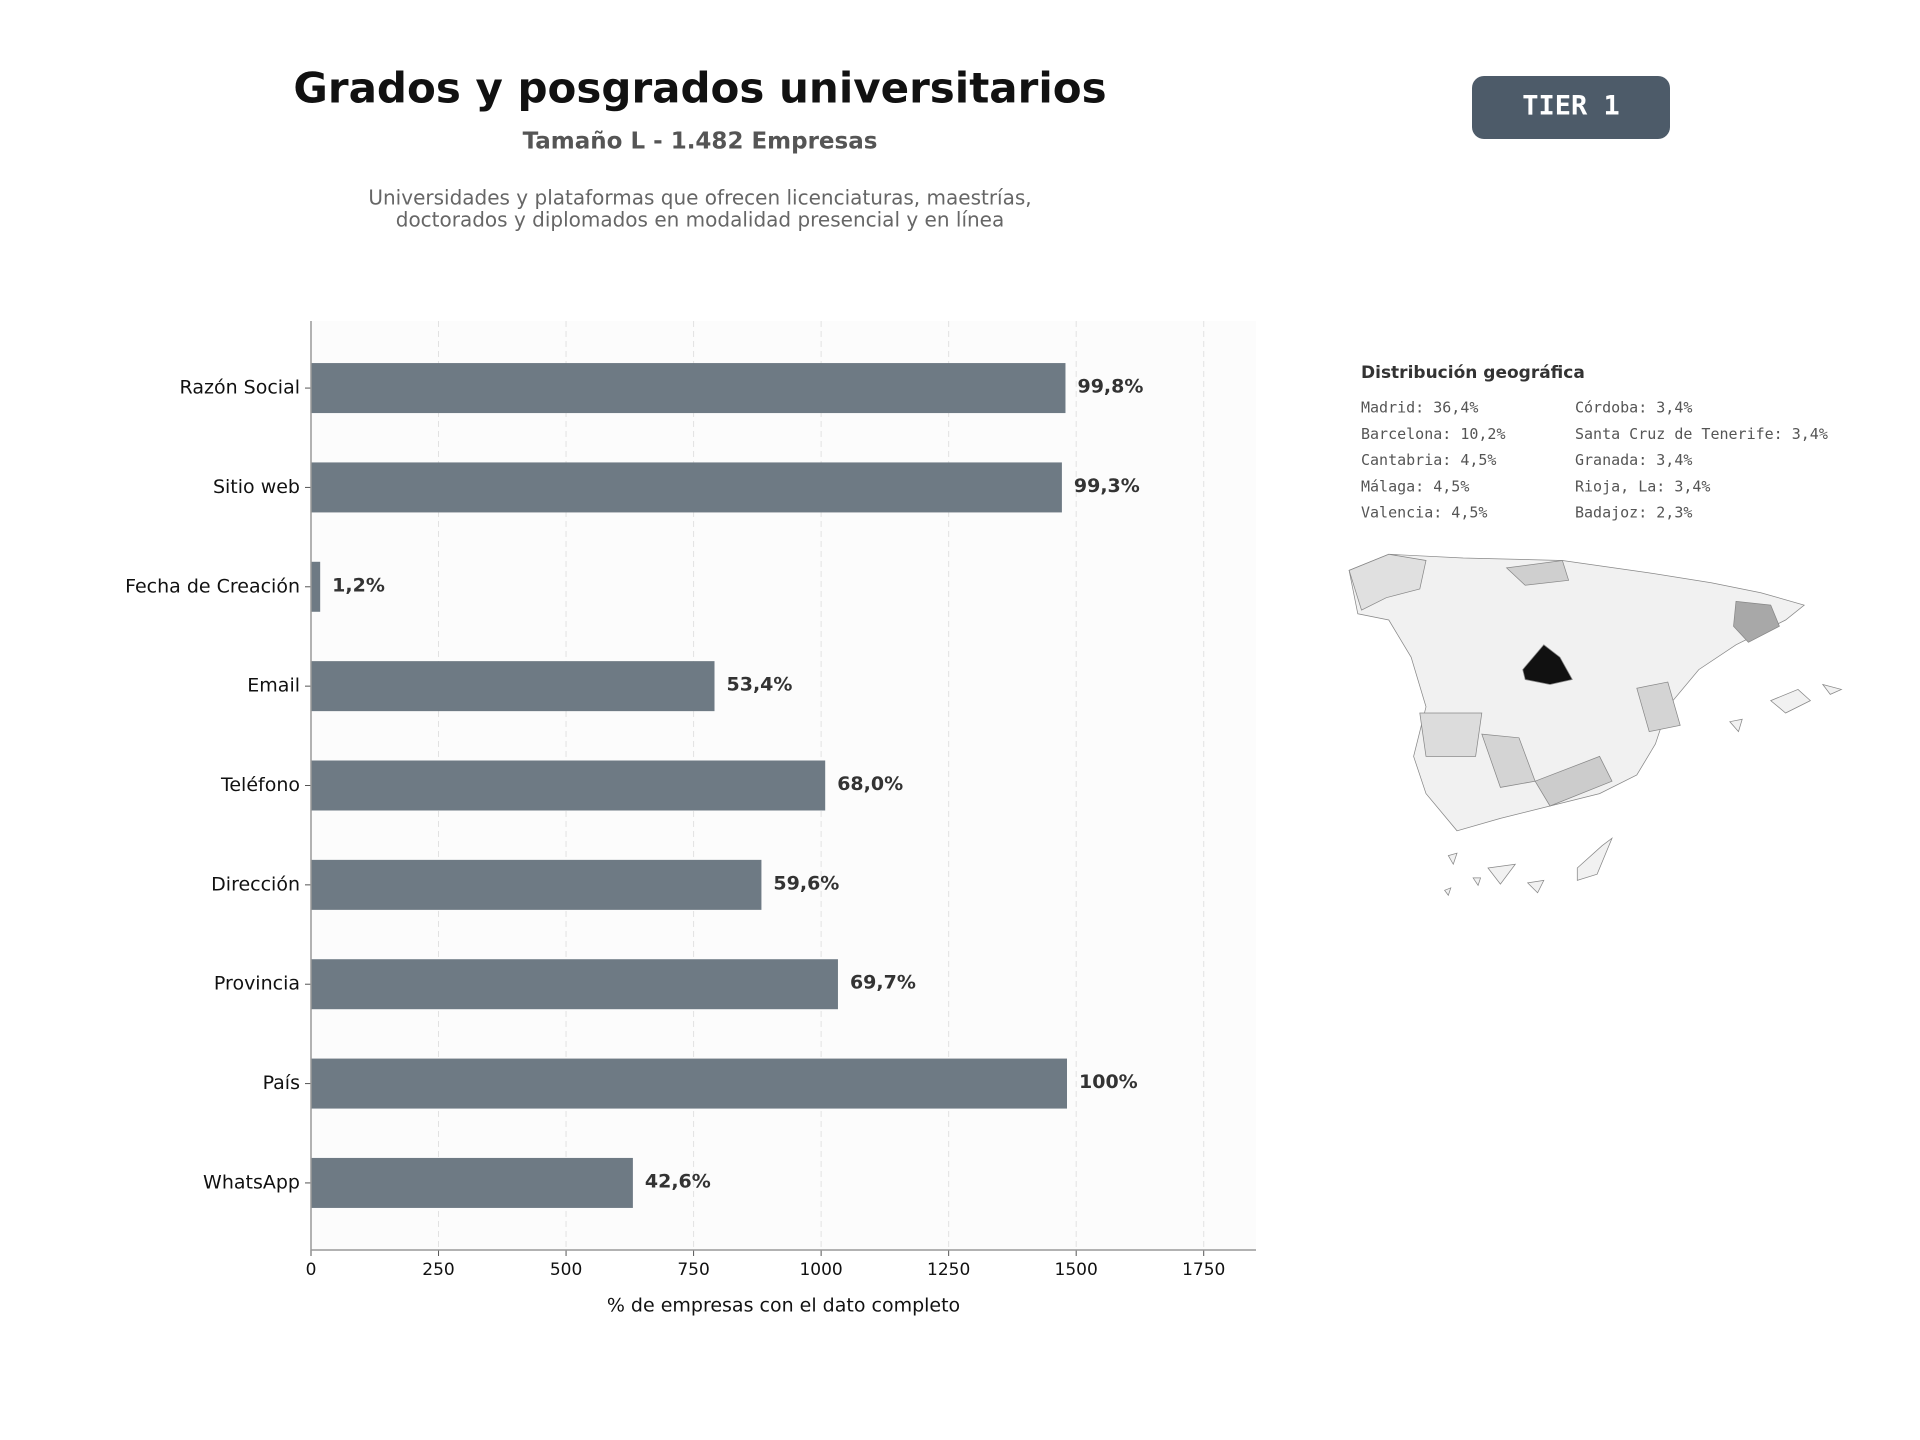 This screenshot has height=1440, width=1920. Describe the element at coordinates (311, 1270) in the screenshot. I see `x-tick-label: 0` at that location.